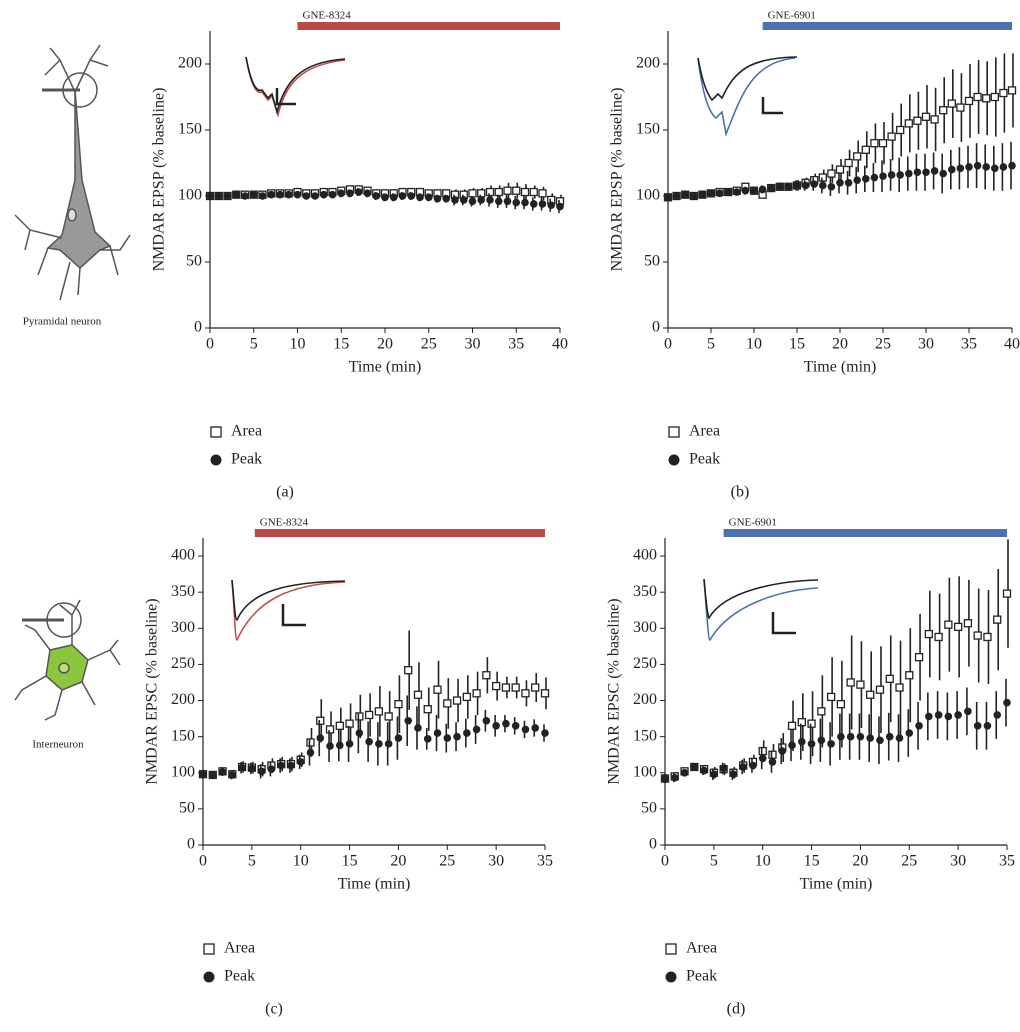 This screenshot has height=1032, width=1020. I want to click on series-circle, so click(840, 171).